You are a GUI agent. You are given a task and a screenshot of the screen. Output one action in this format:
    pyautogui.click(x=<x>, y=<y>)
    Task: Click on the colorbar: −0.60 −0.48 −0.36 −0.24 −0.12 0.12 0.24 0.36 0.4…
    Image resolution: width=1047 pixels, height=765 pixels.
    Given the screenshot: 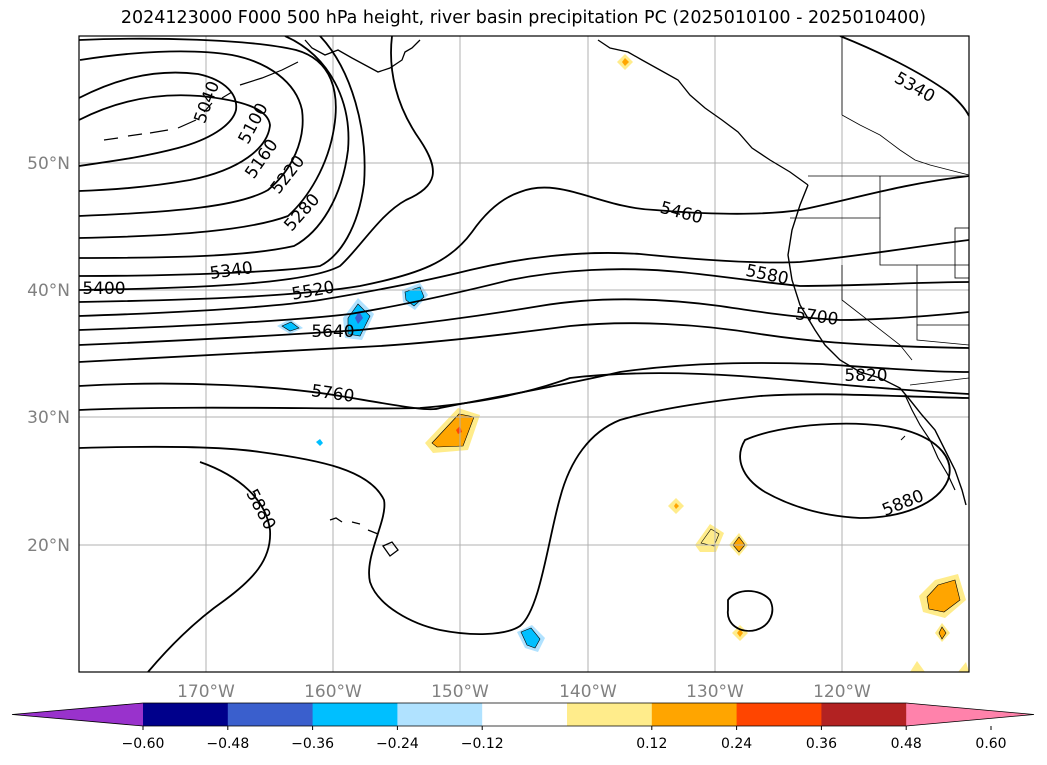 What is the action you would take?
    pyautogui.click(x=523, y=727)
    